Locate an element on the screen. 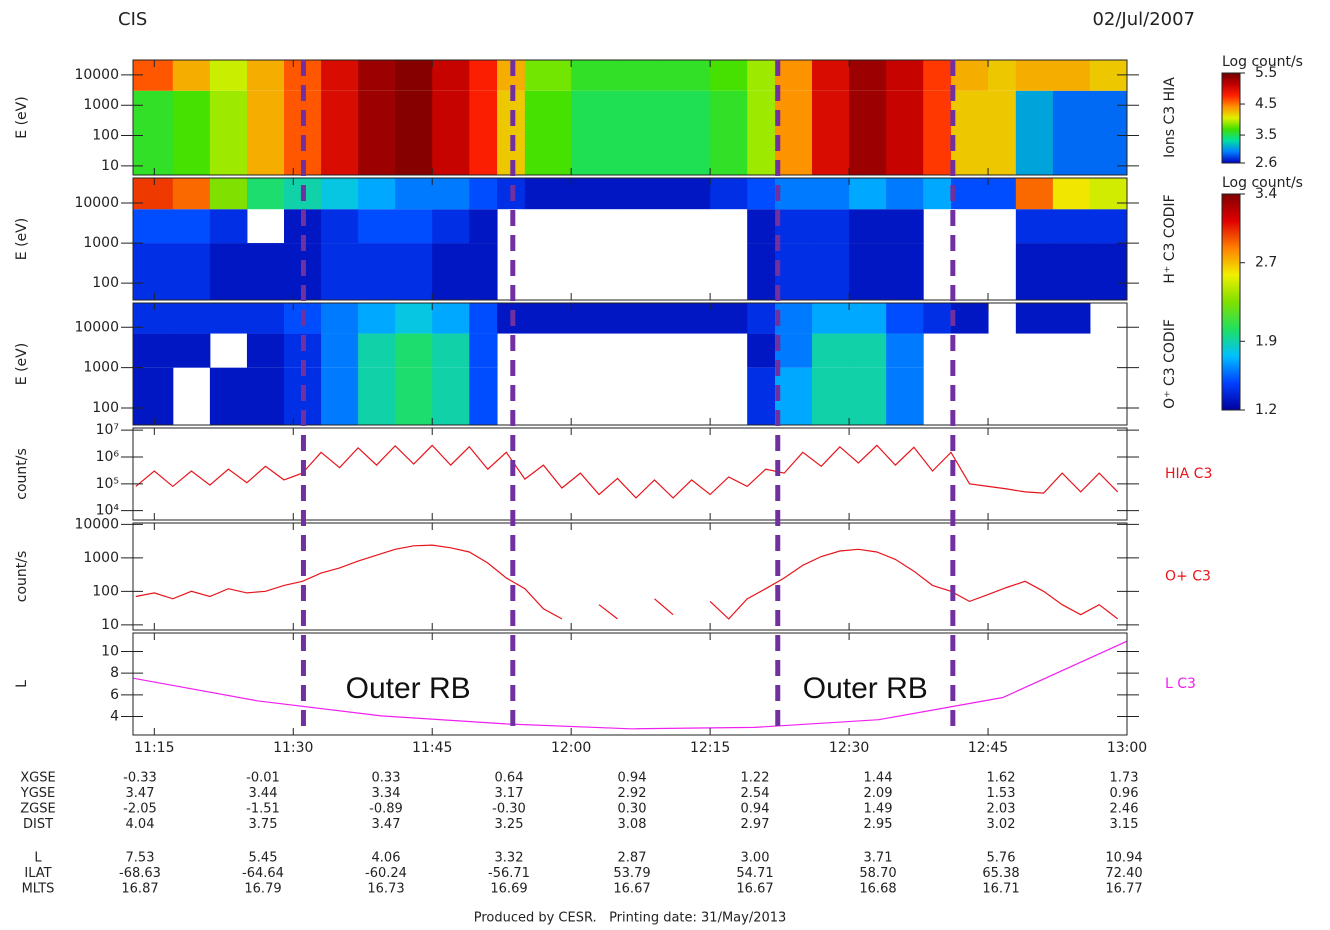  ephemeris-value: -2.05 is located at coordinates (140, 809).